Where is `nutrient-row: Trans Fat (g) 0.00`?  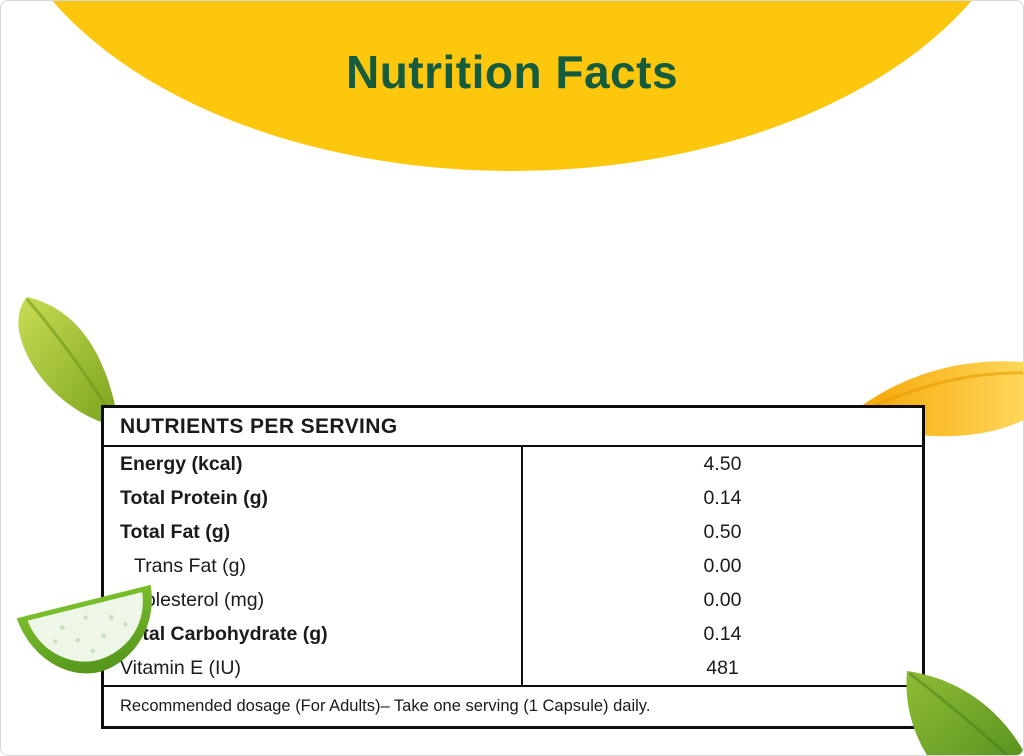
nutrient-row: Trans Fat (g) 0.00 is located at coordinates (513, 566).